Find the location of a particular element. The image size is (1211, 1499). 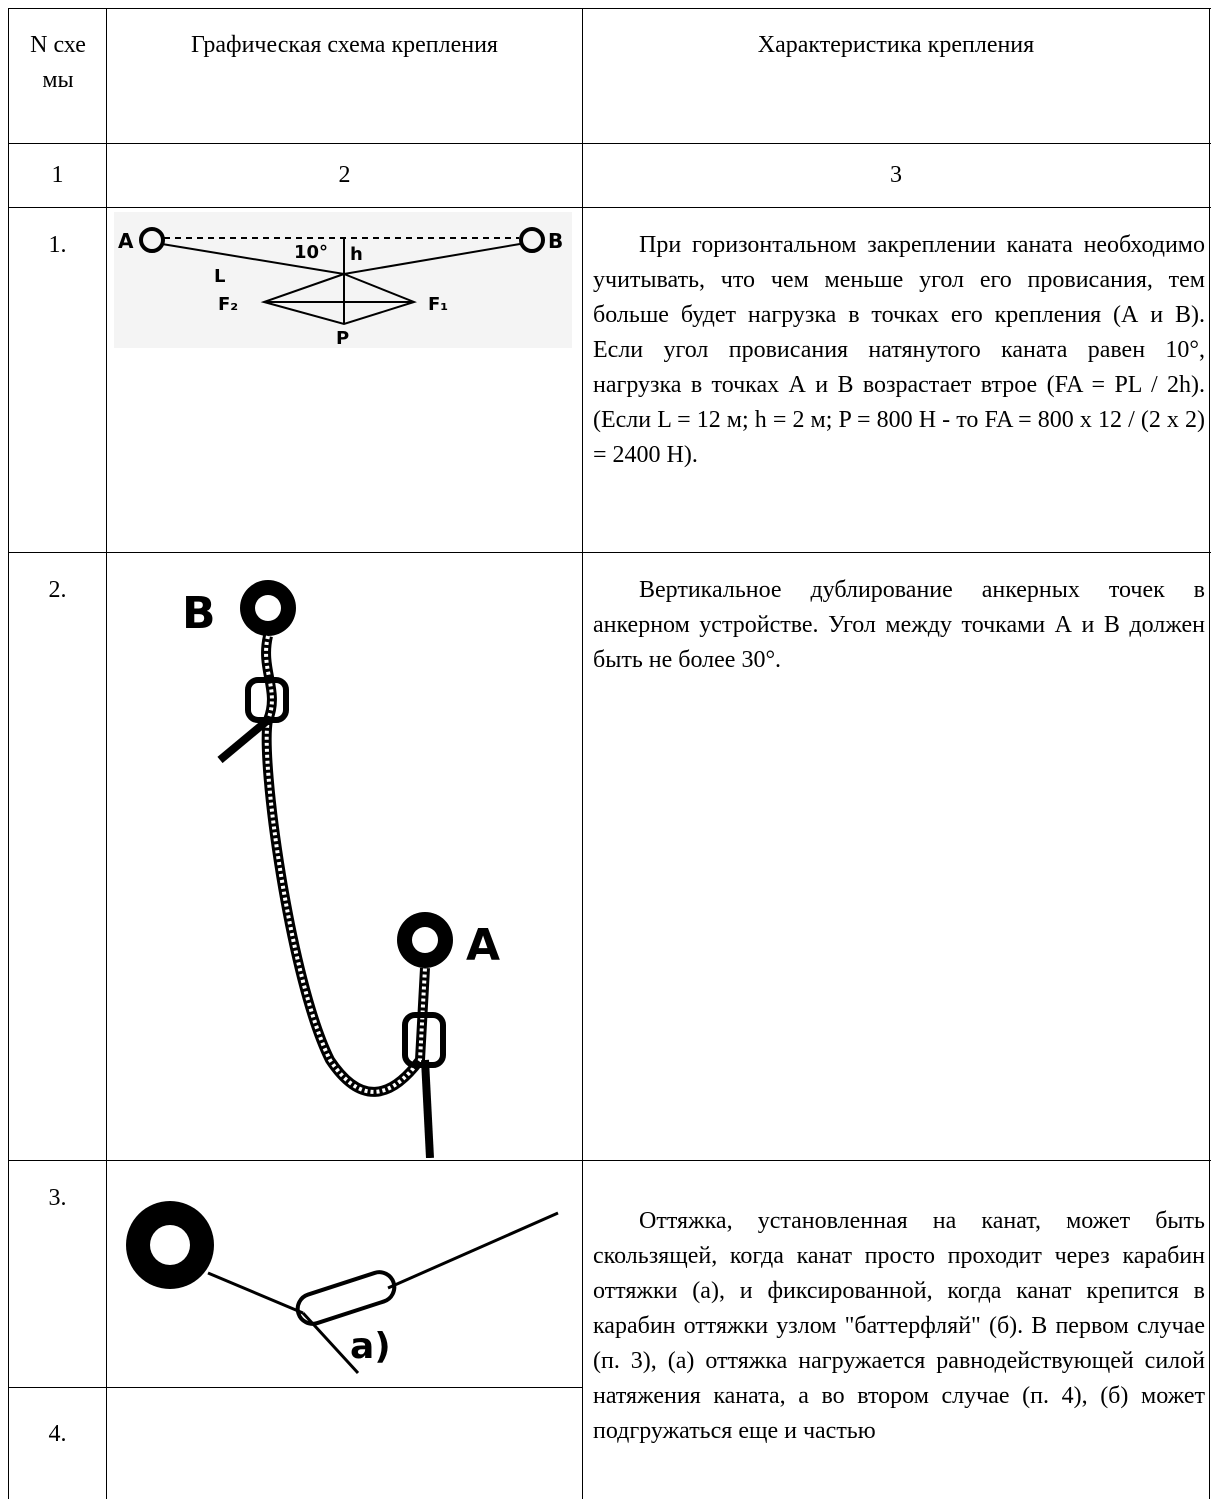

diagram-label: F₁ is located at coordinates (438, 304).